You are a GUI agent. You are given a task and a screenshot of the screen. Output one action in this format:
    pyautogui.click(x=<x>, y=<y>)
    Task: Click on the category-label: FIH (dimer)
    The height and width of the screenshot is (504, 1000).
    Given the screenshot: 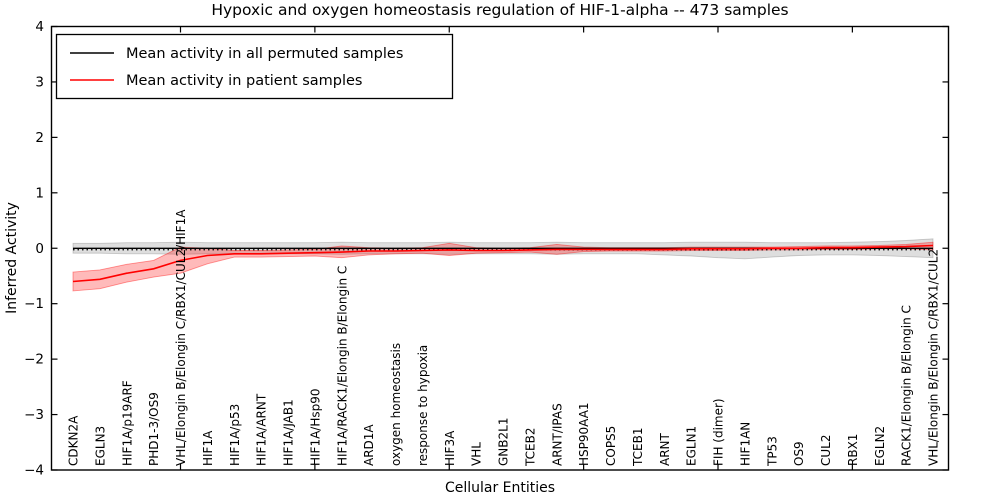 What is the action you would take?
    pyautogui.click(x=719, y=432)
    